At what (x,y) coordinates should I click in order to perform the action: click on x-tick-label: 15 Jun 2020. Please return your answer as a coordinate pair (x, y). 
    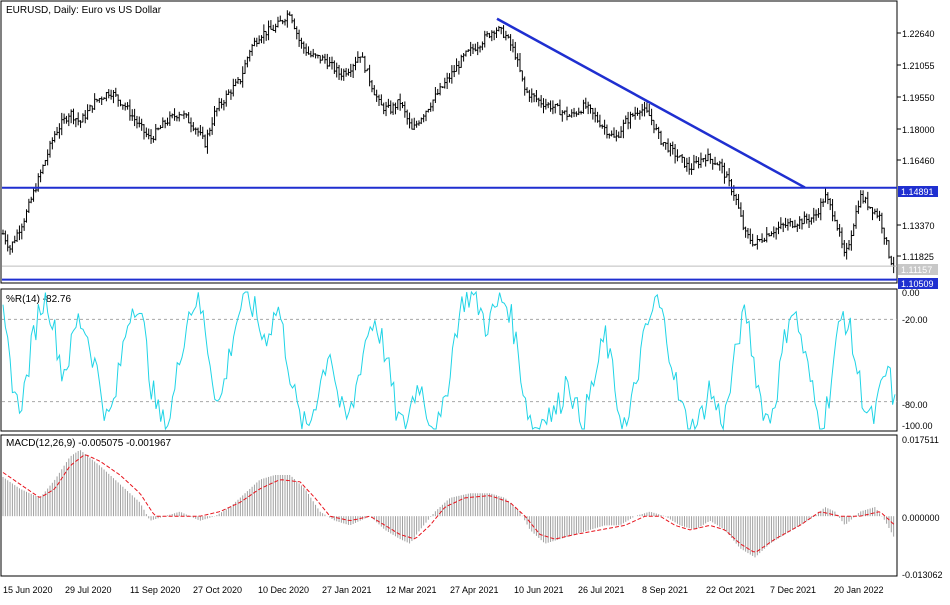
    Looking at the image, I should click on (28, 590).